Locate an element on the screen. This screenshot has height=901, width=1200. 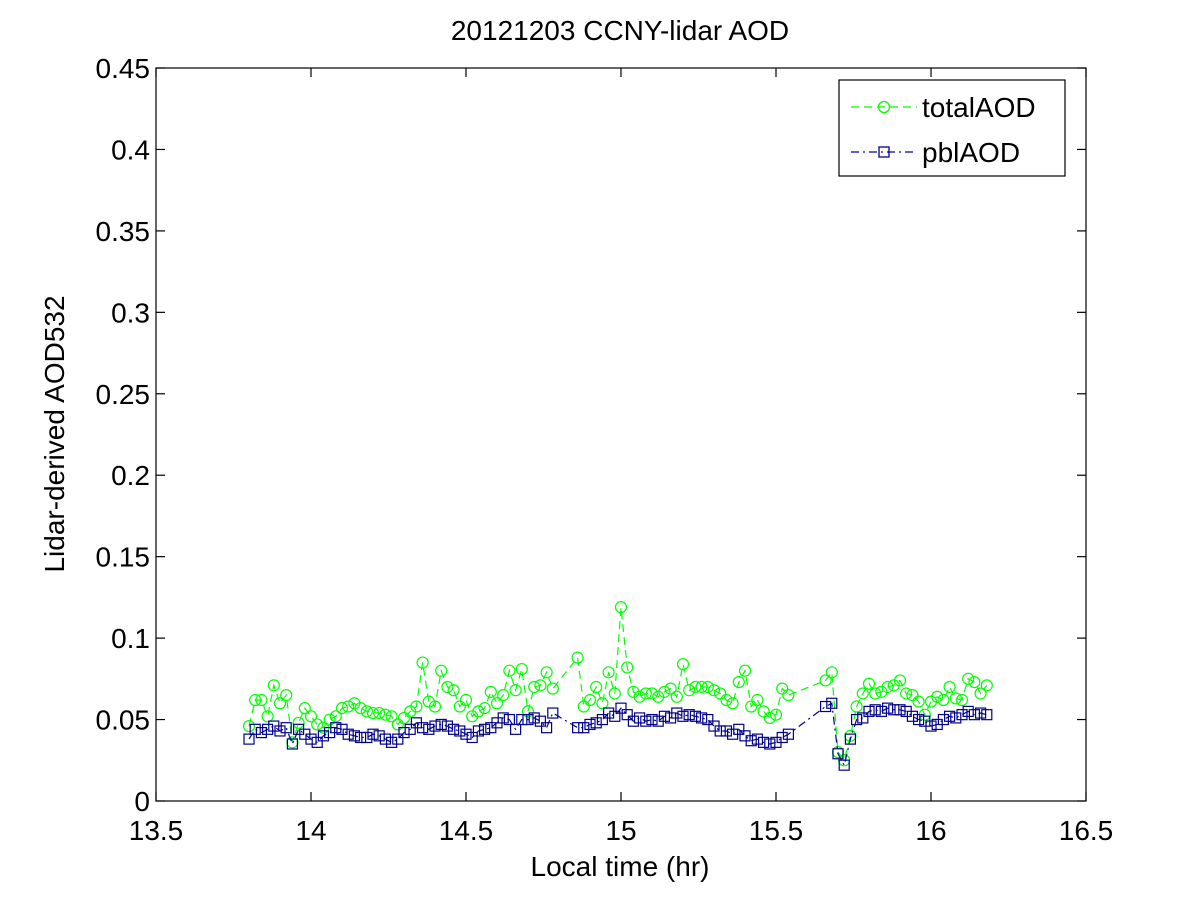
y-tick-label: 0.4 is located at coordinates (130, 149).